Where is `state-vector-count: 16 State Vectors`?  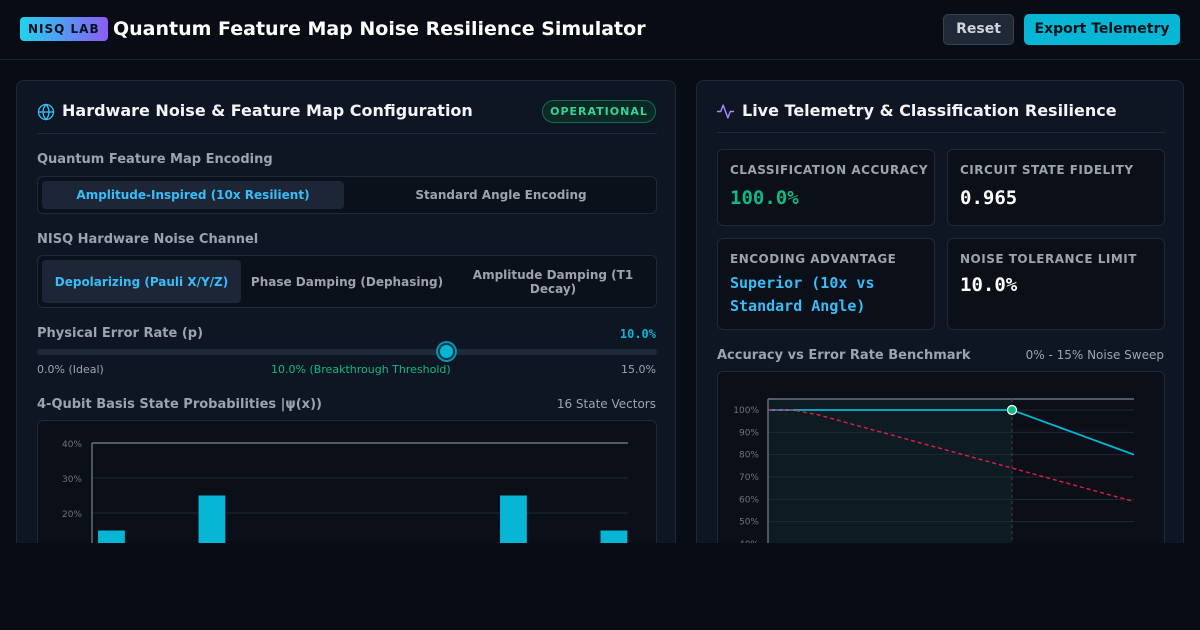
state-vector-count: 16 State Vectors is located at coordinates (606, 404).